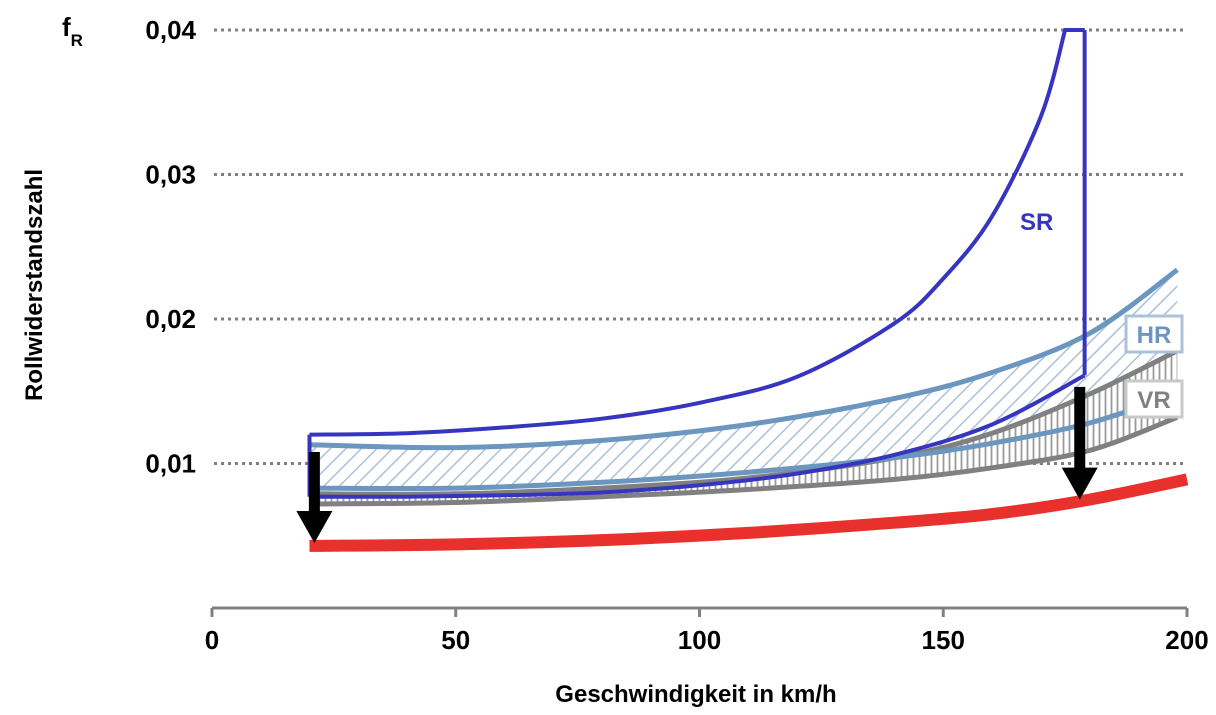 The image size is (1216, 715). I want to click on y-symbol-subscript: R, so click(77, 40).